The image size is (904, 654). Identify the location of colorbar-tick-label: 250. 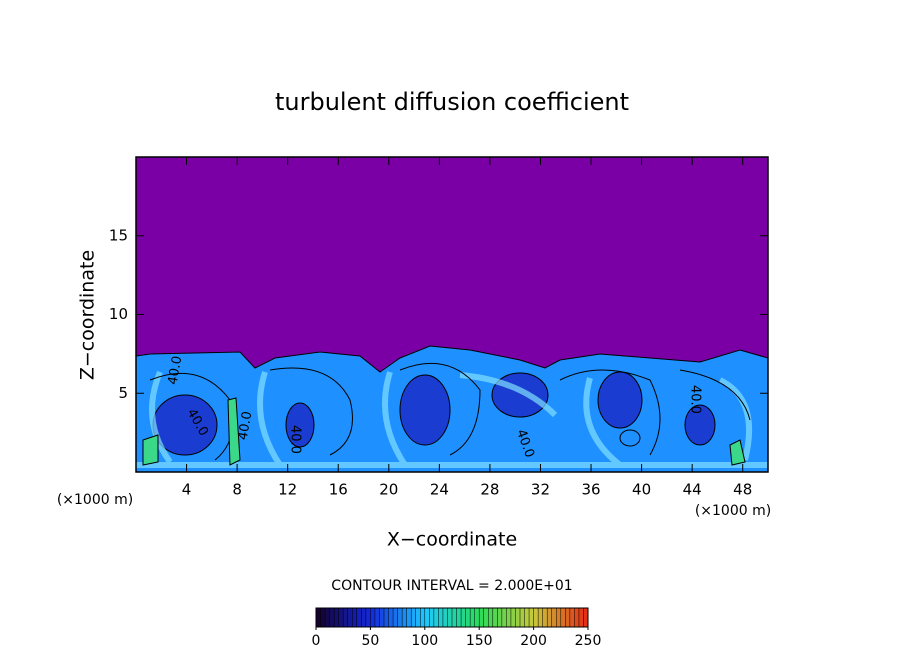
(588, 641).